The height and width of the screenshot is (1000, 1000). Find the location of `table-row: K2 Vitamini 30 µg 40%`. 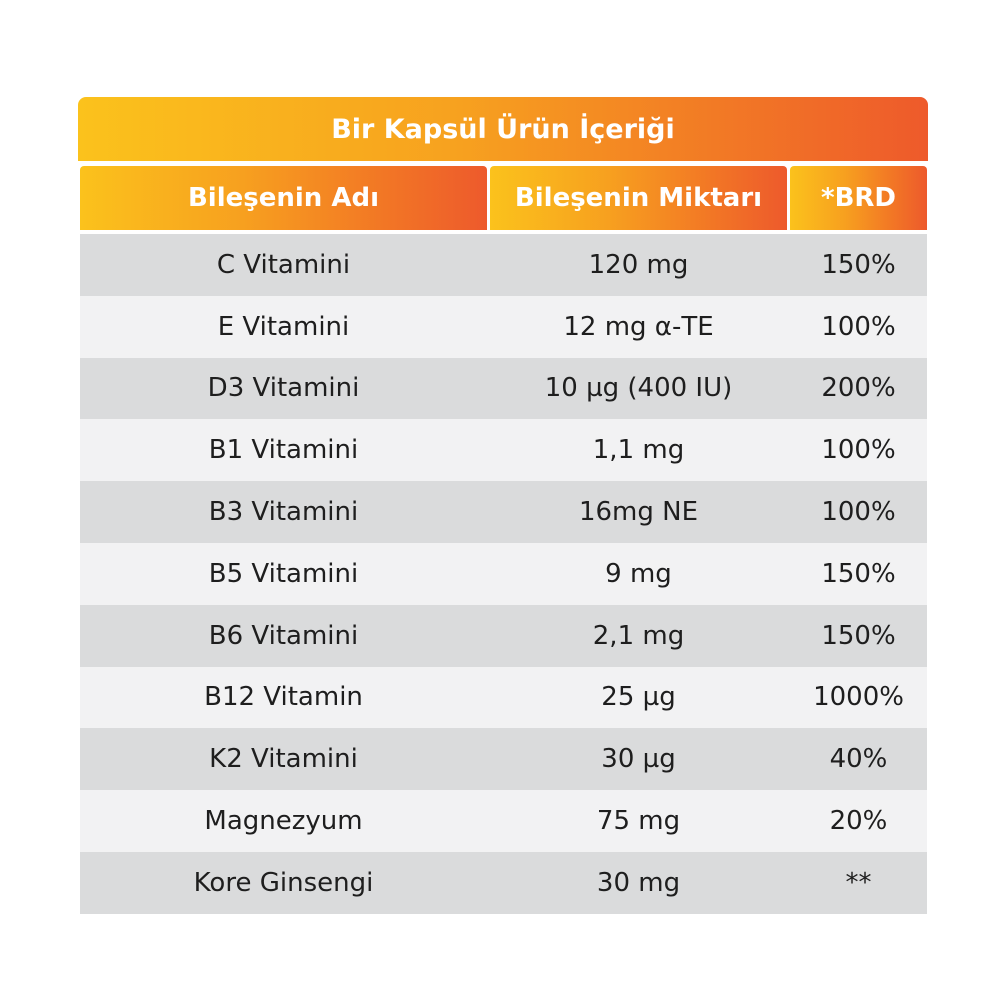

table-row: K2 Vitamini 30 µg 40% is located at coordinates (503, 759).